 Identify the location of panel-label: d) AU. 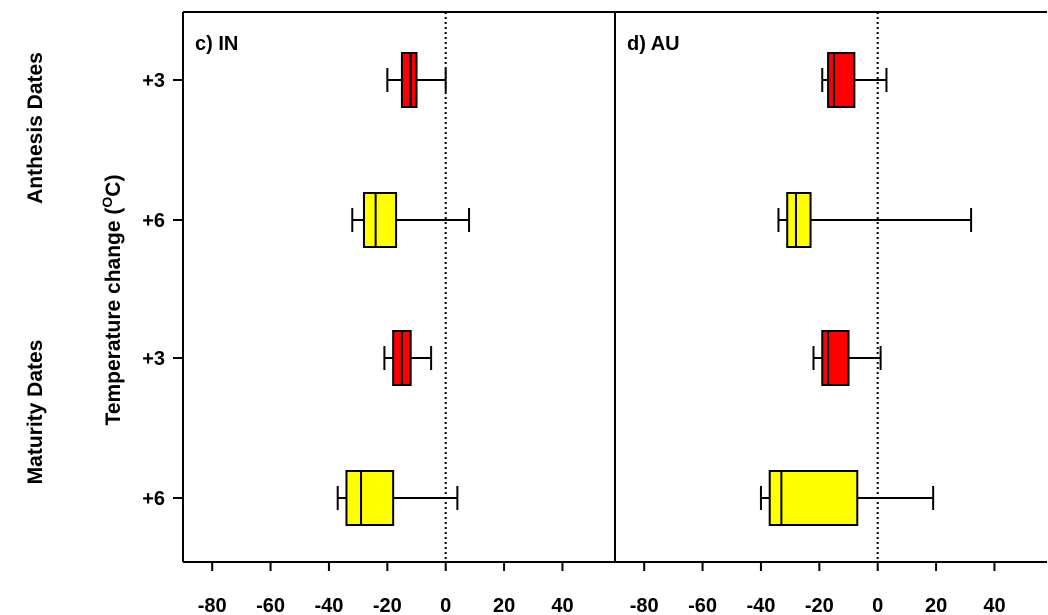
(653, 44).